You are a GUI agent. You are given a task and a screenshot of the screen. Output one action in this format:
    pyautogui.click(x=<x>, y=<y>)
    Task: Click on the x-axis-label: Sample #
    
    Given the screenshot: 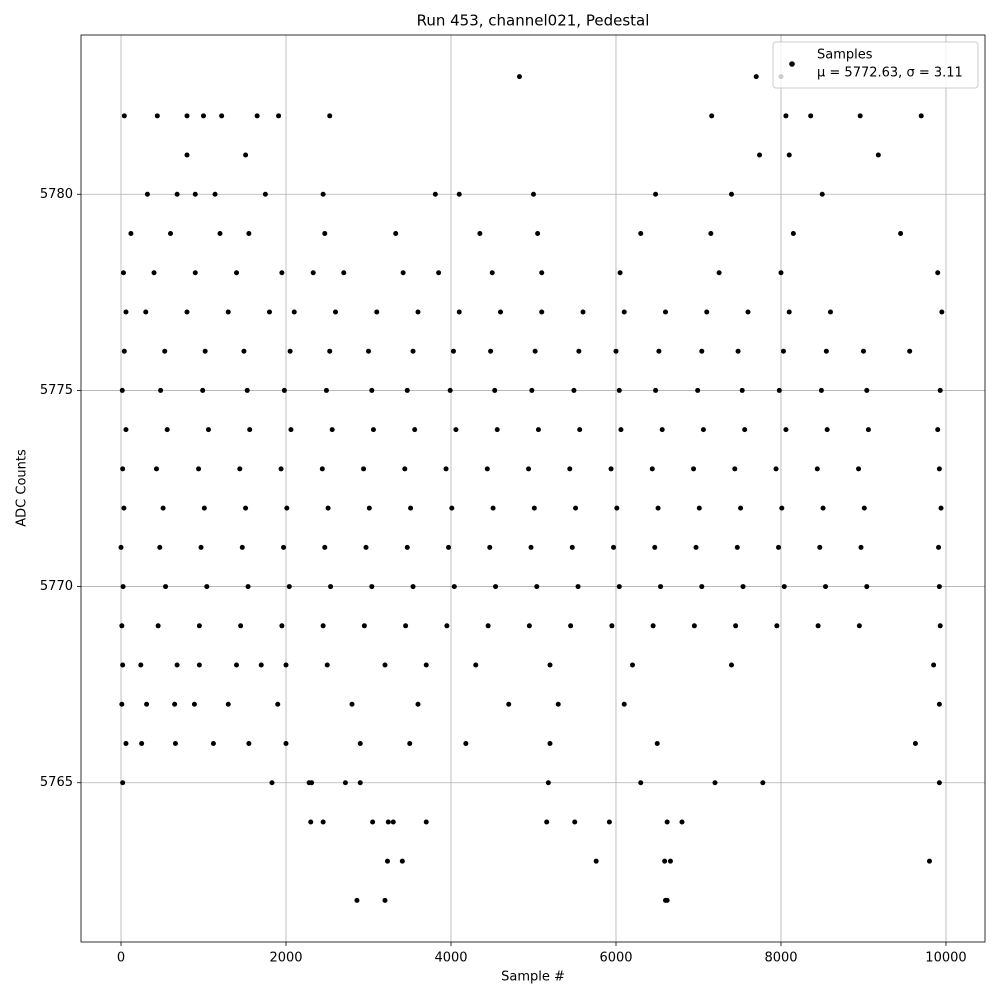 What is the action you would take?
    pyautogui.click(x=533, y=977)
    